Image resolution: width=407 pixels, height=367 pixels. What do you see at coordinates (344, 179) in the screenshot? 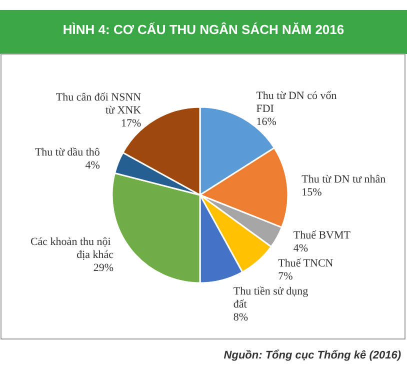
I see `slice-label: Thu từ DN tư nhân` at bounding box center [344, 179].